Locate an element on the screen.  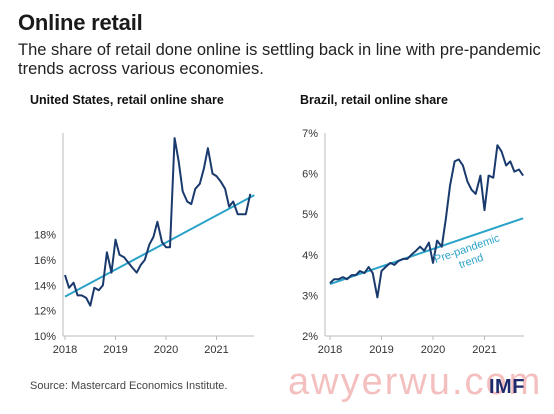
brazil-y-tick-label: 6% is located at coordinates (310, 175).